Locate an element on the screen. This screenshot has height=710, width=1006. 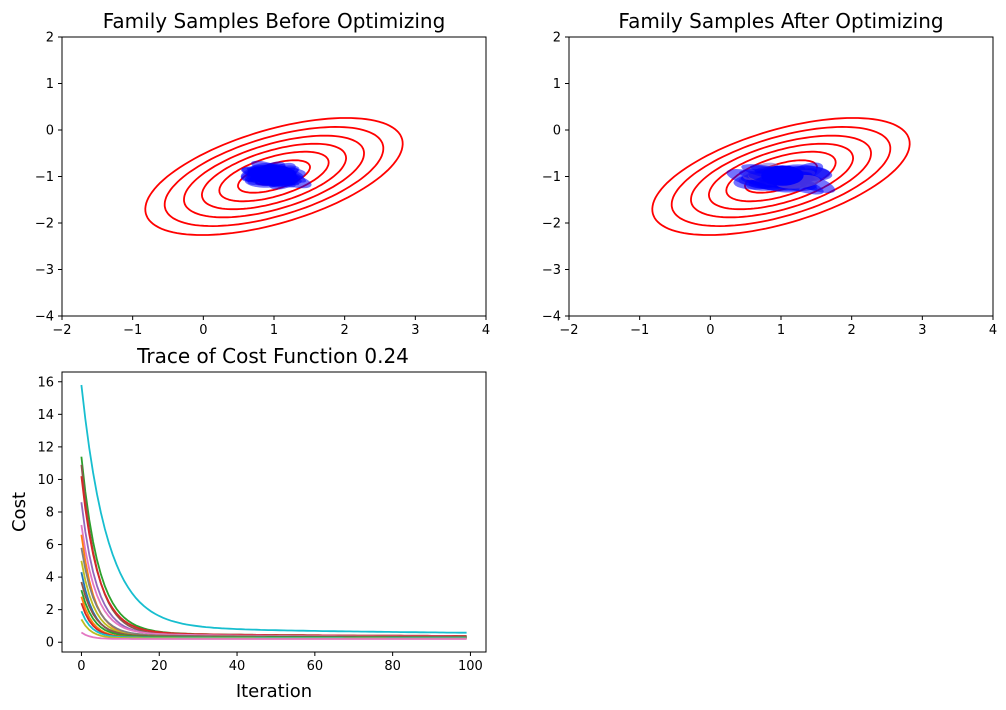
panel1-ytick-label: −2 is located at coordinates (551, 224).